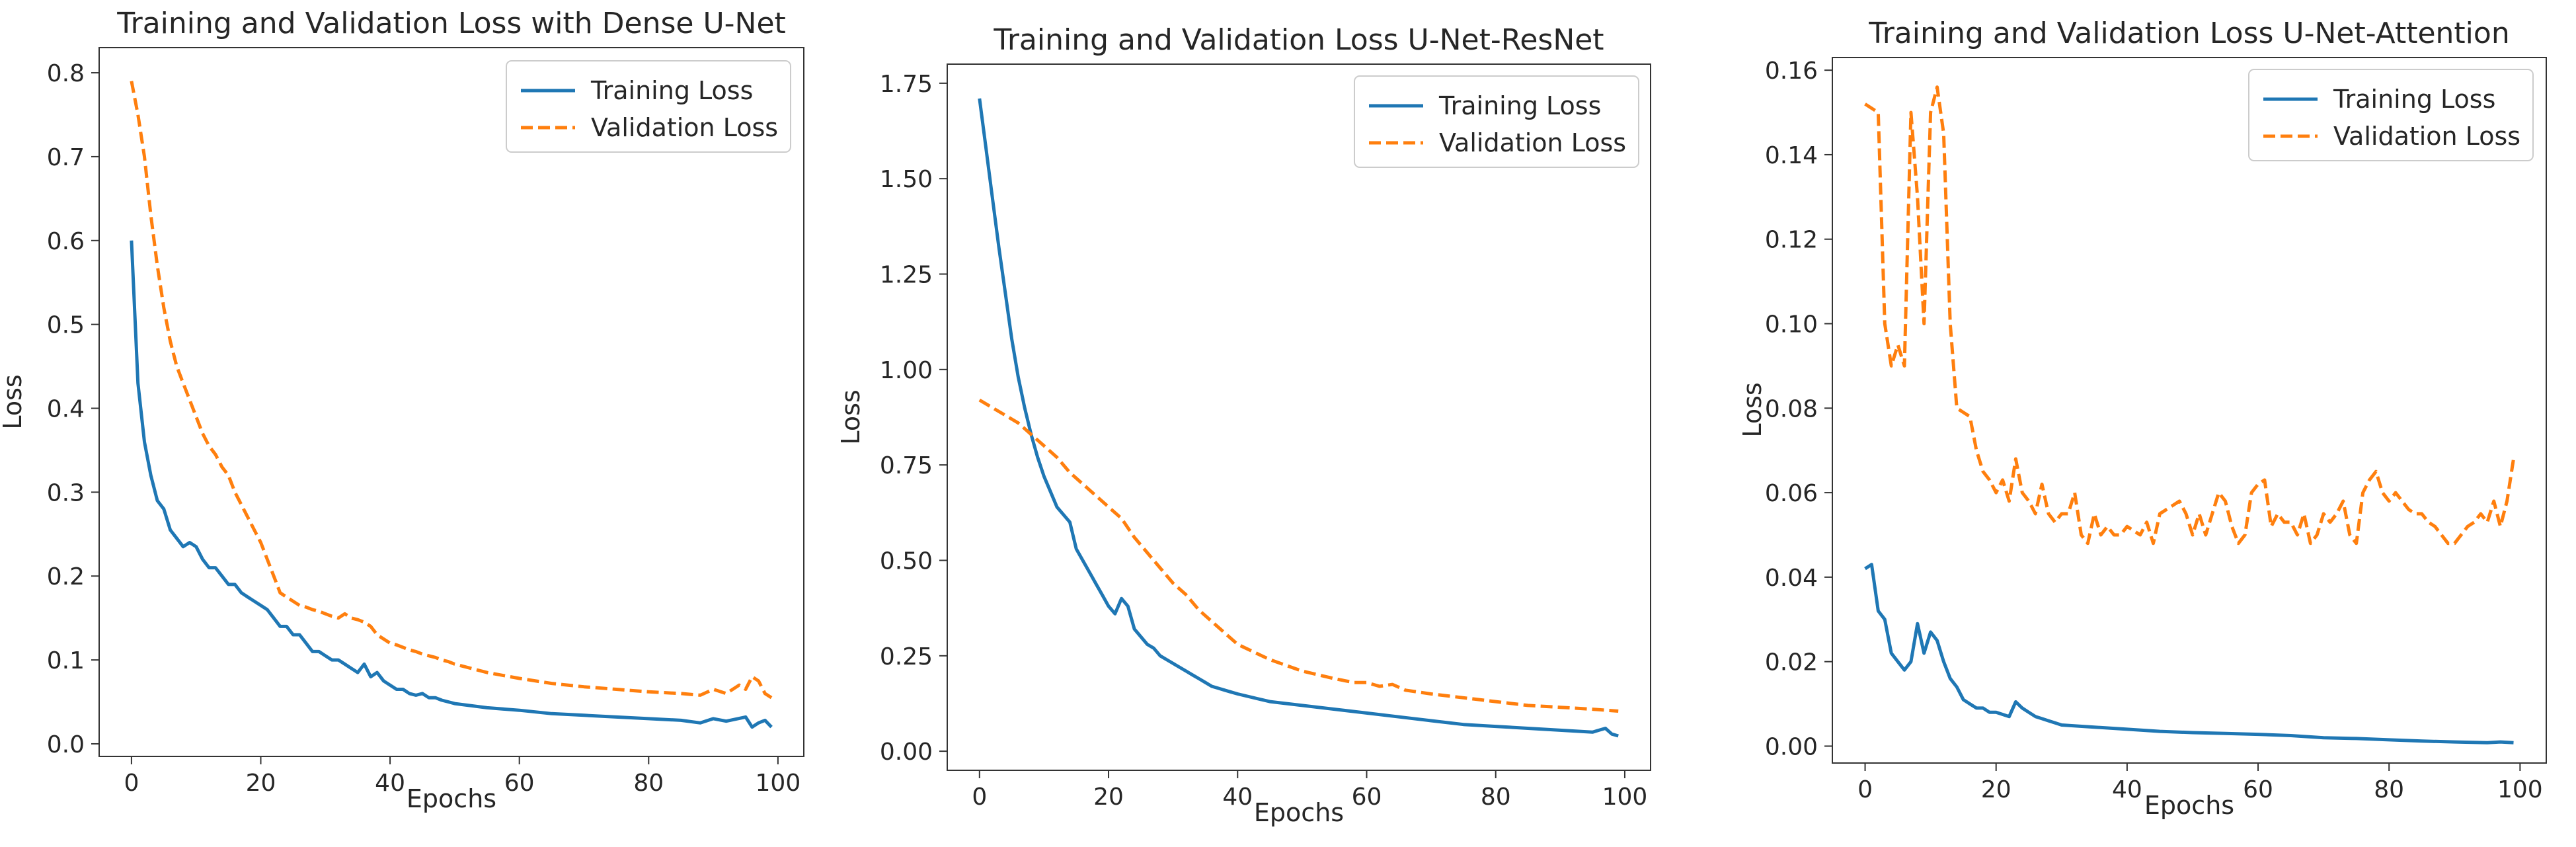  What do you see at coordinates (906, 465) in the screenshot?
I see `y-tick-label: 0.75` at bounding box center [906, 465].